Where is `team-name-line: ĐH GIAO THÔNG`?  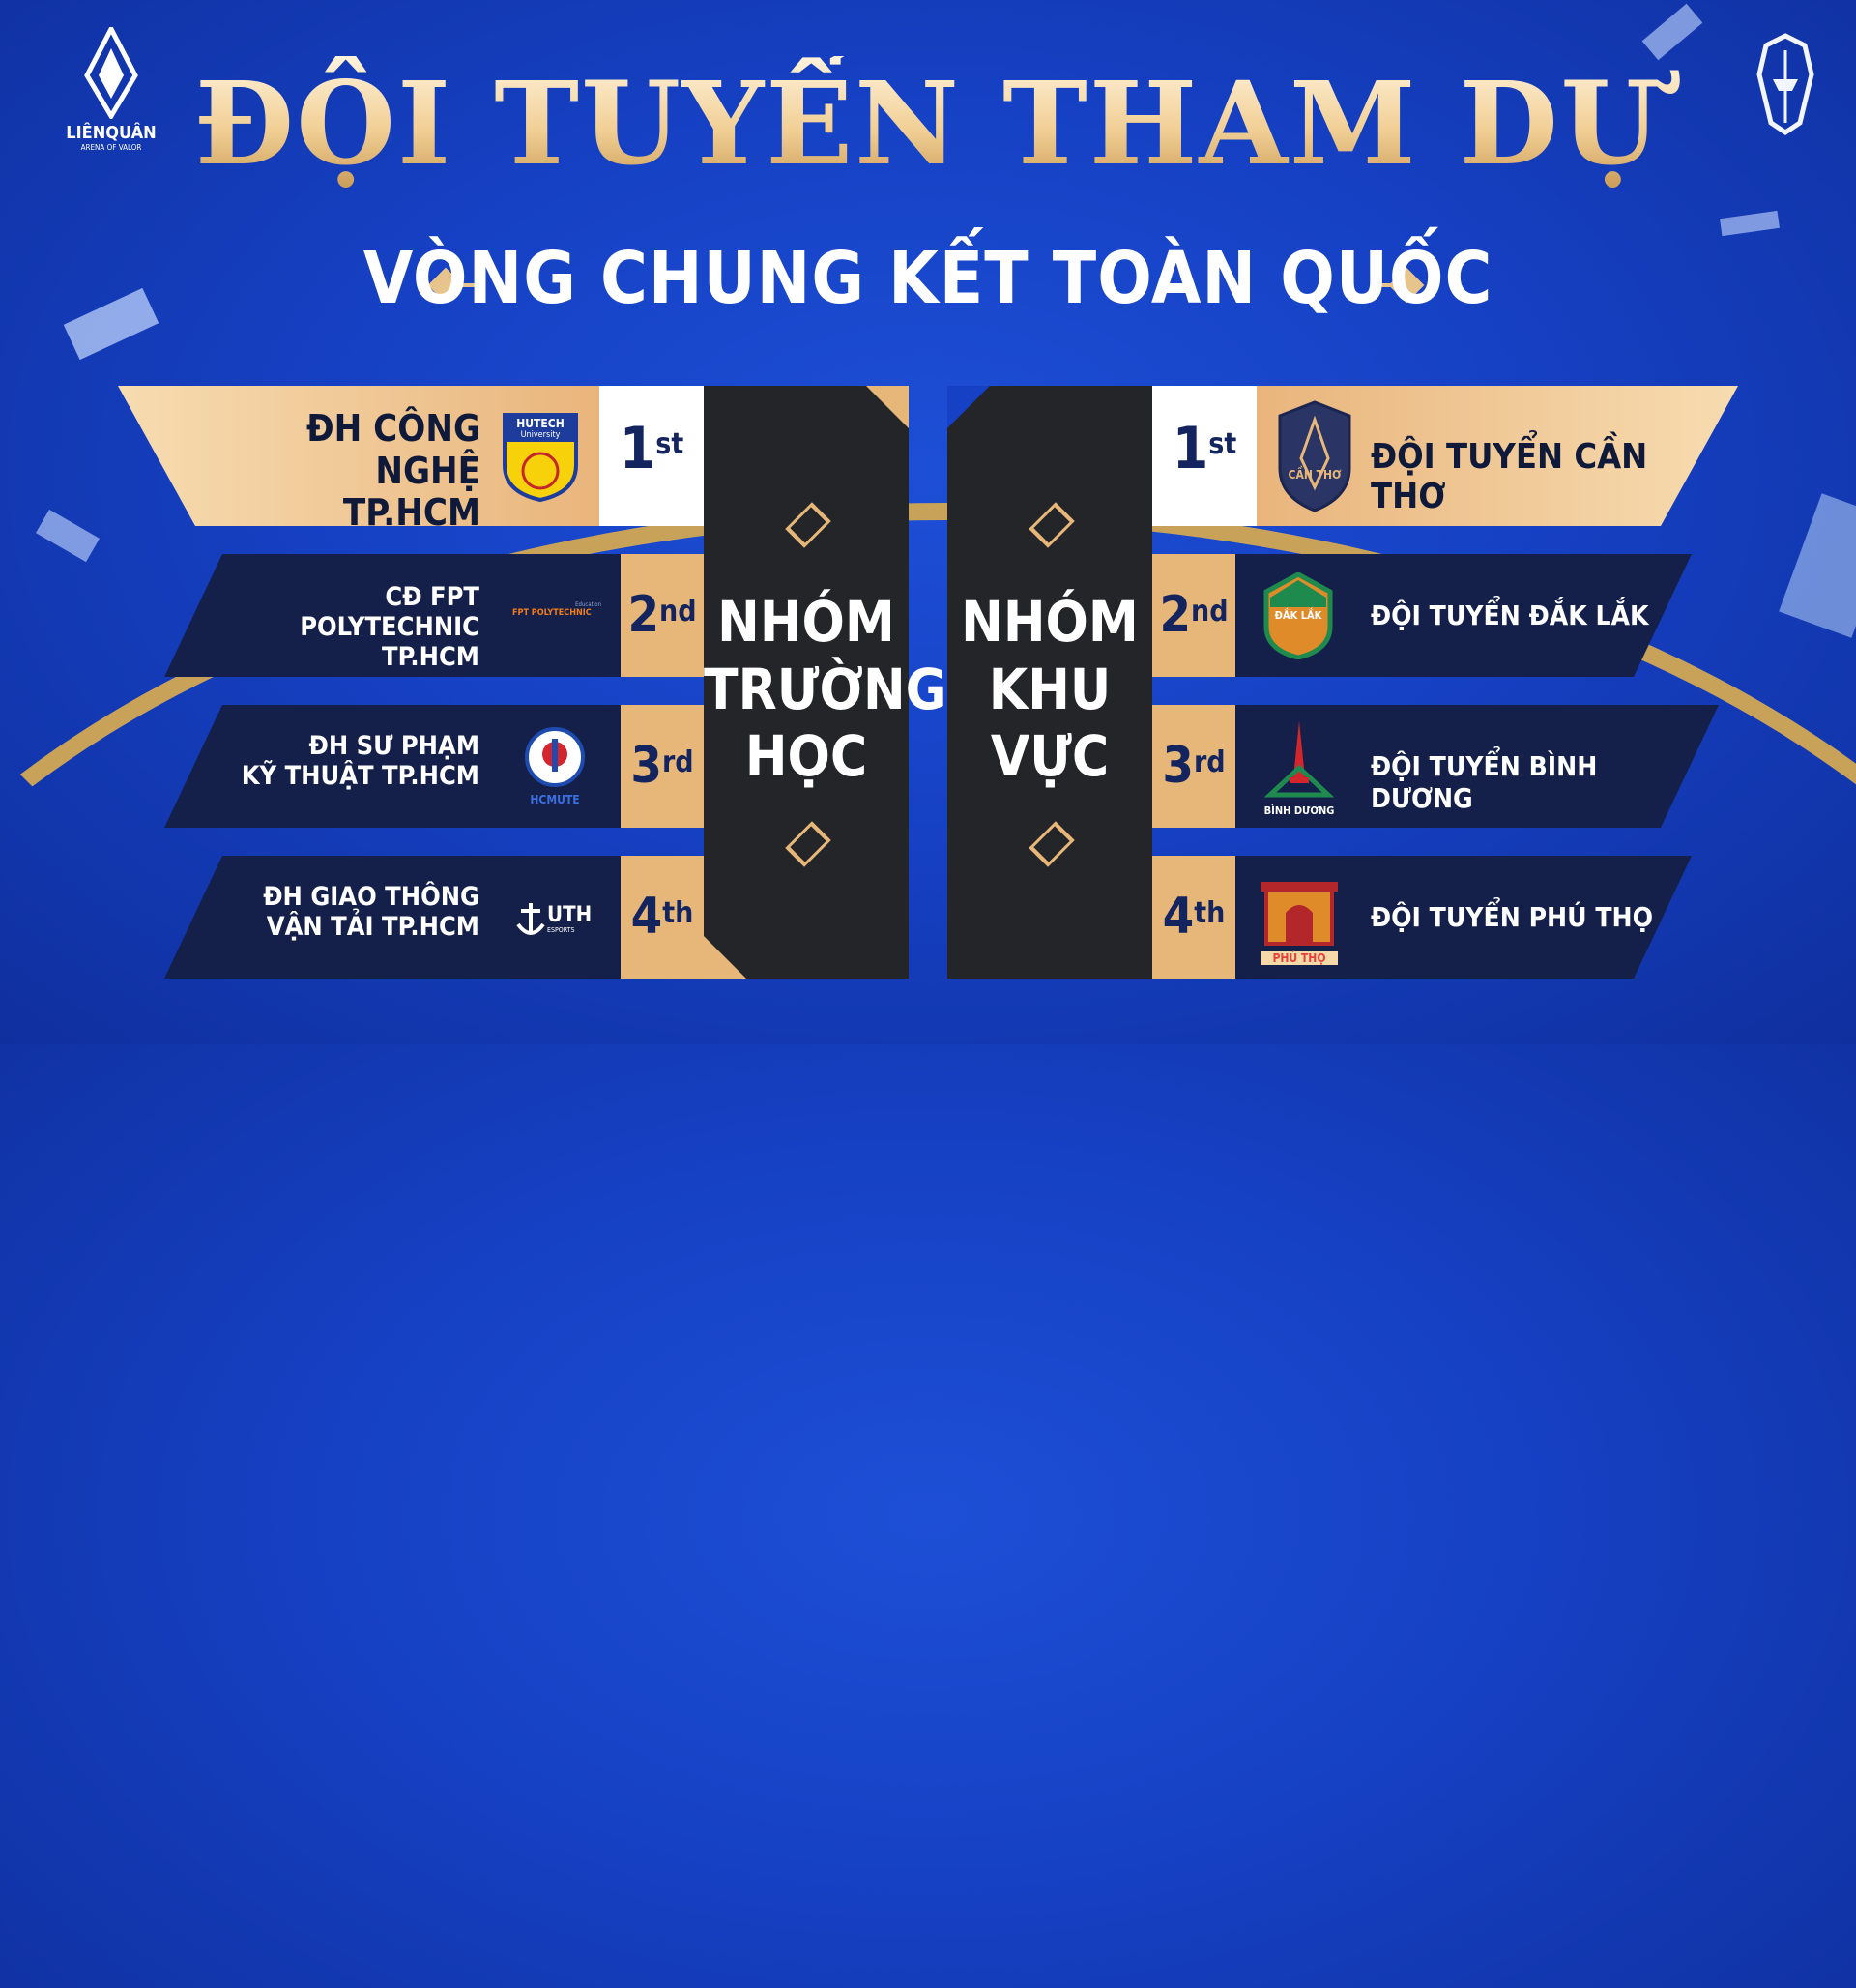 team-name-line: ĐH GIAO THÔNG is located at coordinates (371, 897).